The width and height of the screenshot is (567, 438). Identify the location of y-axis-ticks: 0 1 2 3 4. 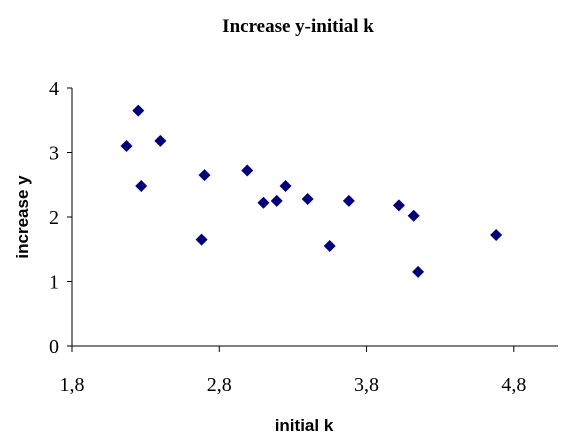
(60, 218).